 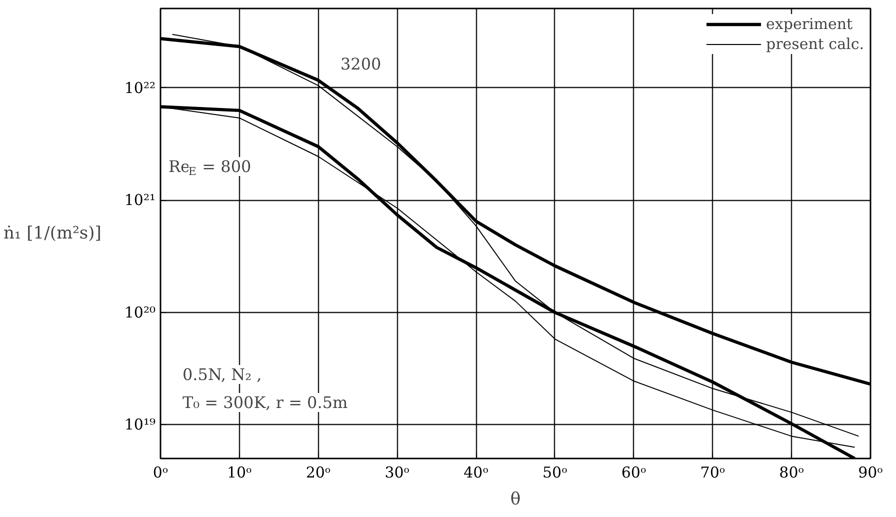 I want to click on x-tick-label: 30ᵒ, so click(x=397, y=473).